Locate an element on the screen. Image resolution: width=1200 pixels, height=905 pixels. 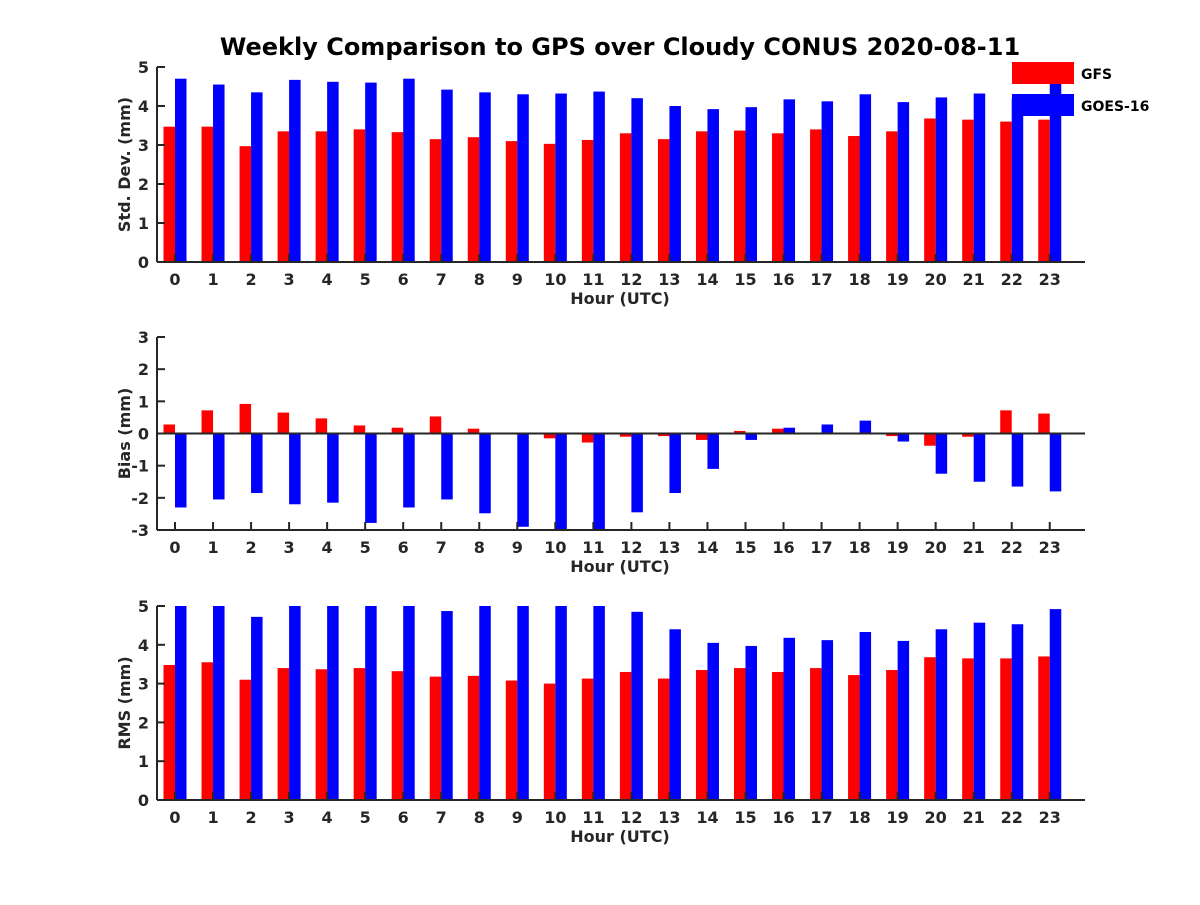
x-tick-label: 16 is located at coordinates (783, 817).